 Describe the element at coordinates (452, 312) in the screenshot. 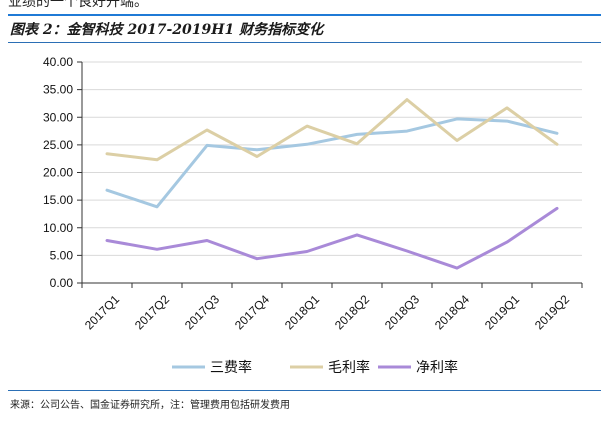

I see `x-tick-label: 2018Q4` at that location.